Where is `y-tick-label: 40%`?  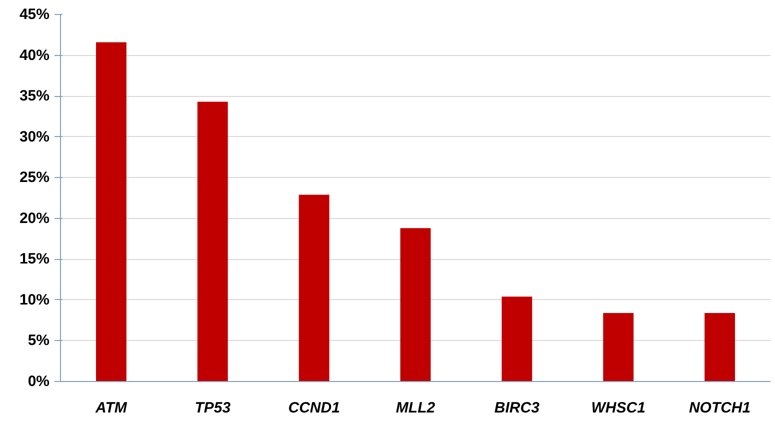
y-tick-label: 40% is located at coordinates (34, 55).